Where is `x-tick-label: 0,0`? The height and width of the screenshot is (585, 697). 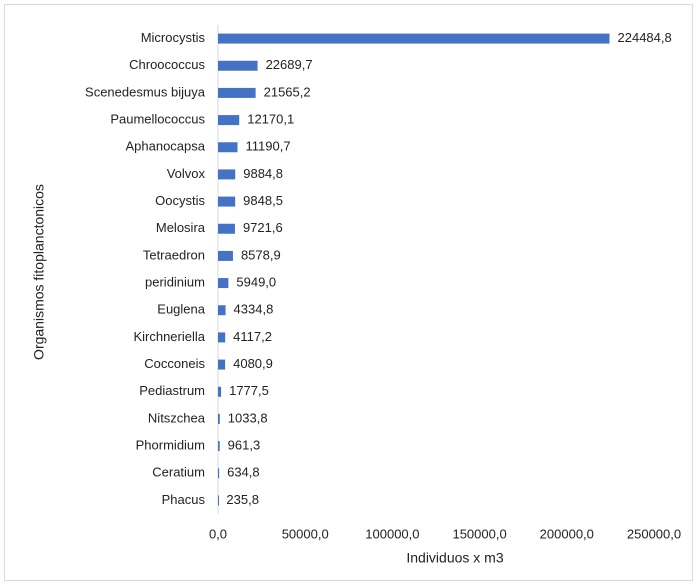 x-tick-label: 0,0 is located at coordinates (218, 533).